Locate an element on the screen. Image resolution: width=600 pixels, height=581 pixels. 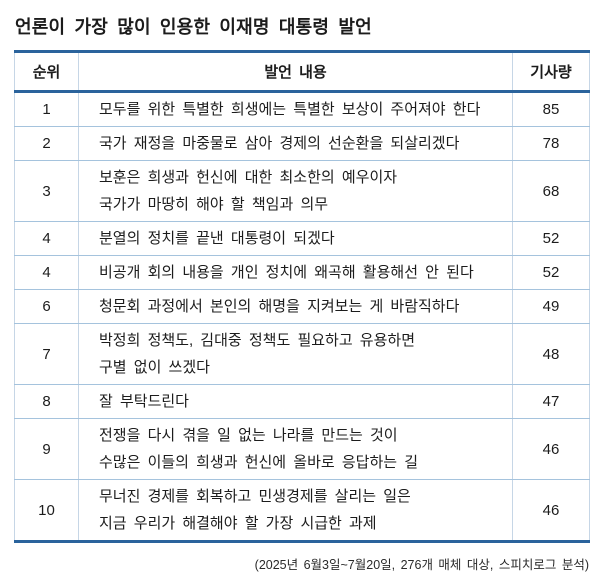
column-header-count: 기사량 is located at coordinates (551, 71).